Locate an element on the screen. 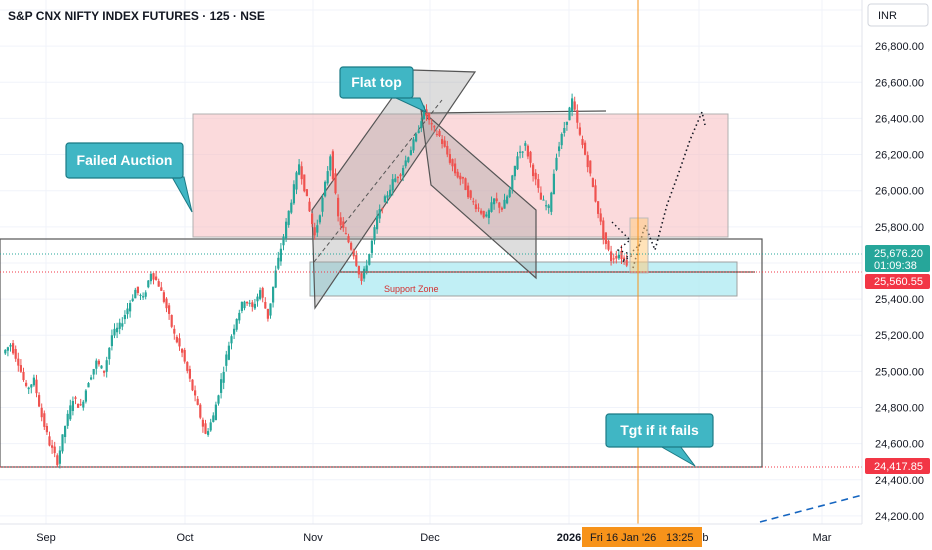 The image size is (932, 550). callout-failed-auction: Failed Auction is located at coordinates (129, 177).